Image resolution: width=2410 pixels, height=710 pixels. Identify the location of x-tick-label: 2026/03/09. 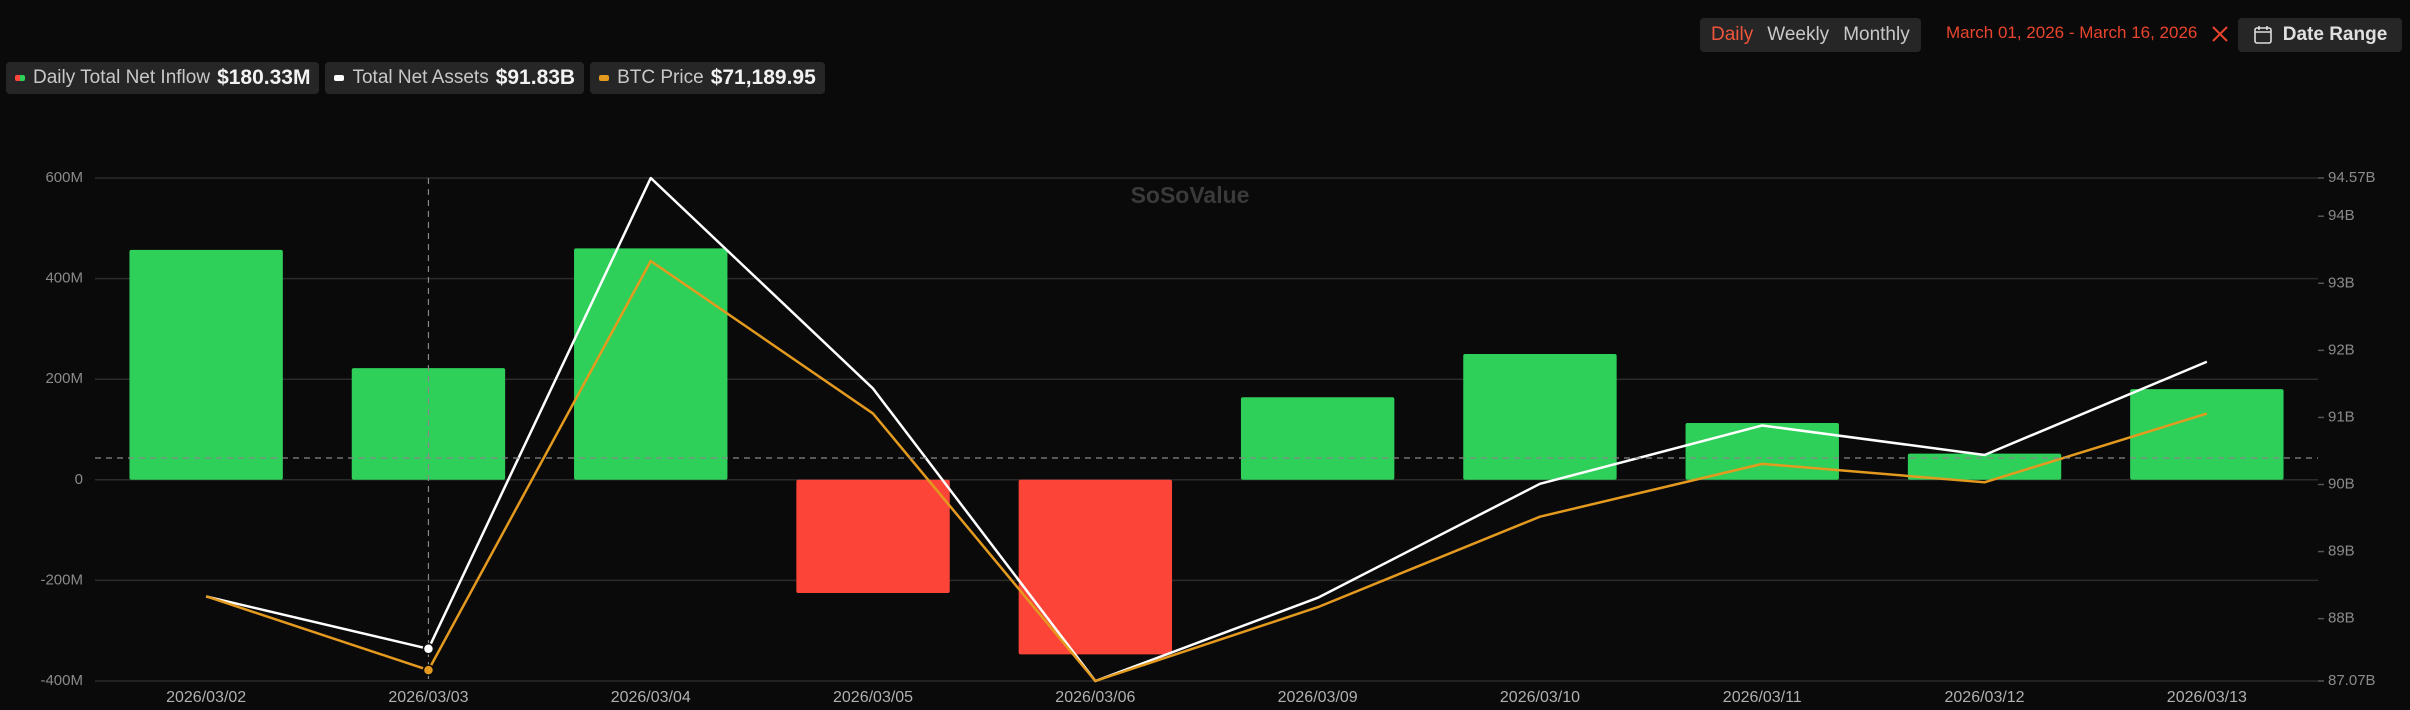
(1318, 697).